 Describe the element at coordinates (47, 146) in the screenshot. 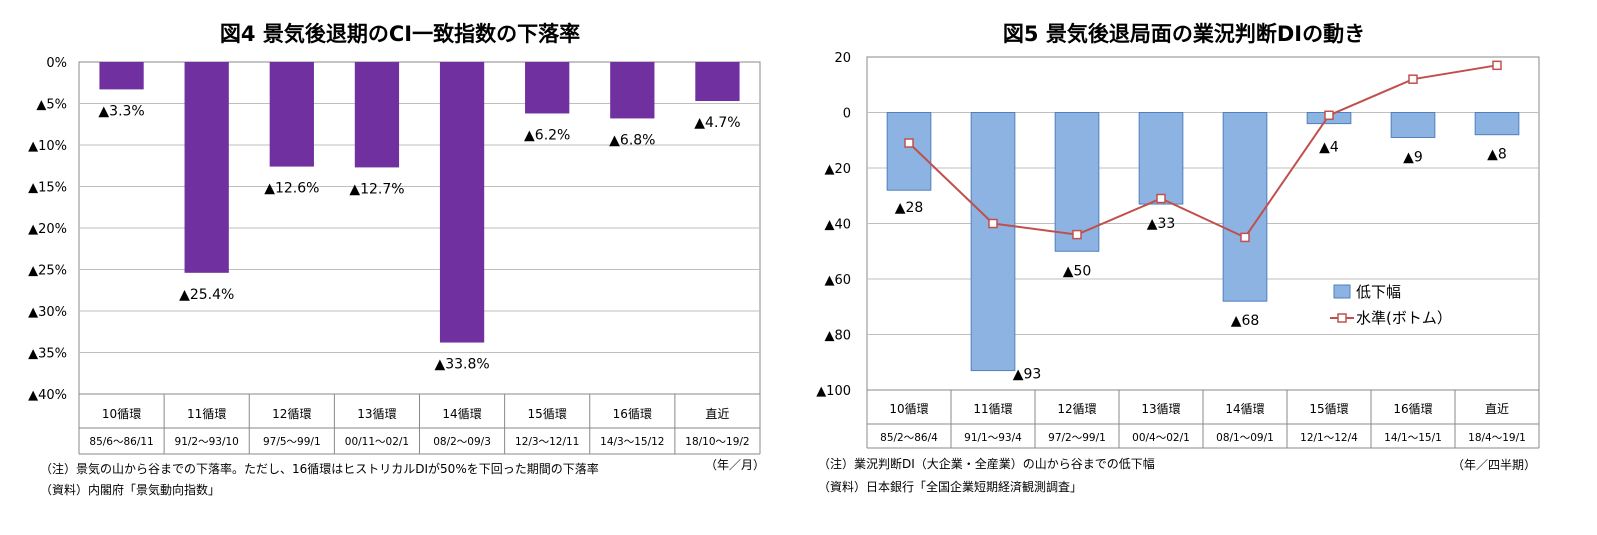

I see `chart1-y-tick-label: ▲10%` at that location.